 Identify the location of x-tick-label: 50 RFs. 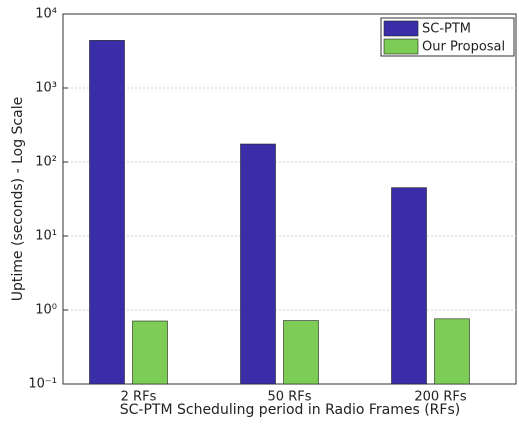
(290, 397).